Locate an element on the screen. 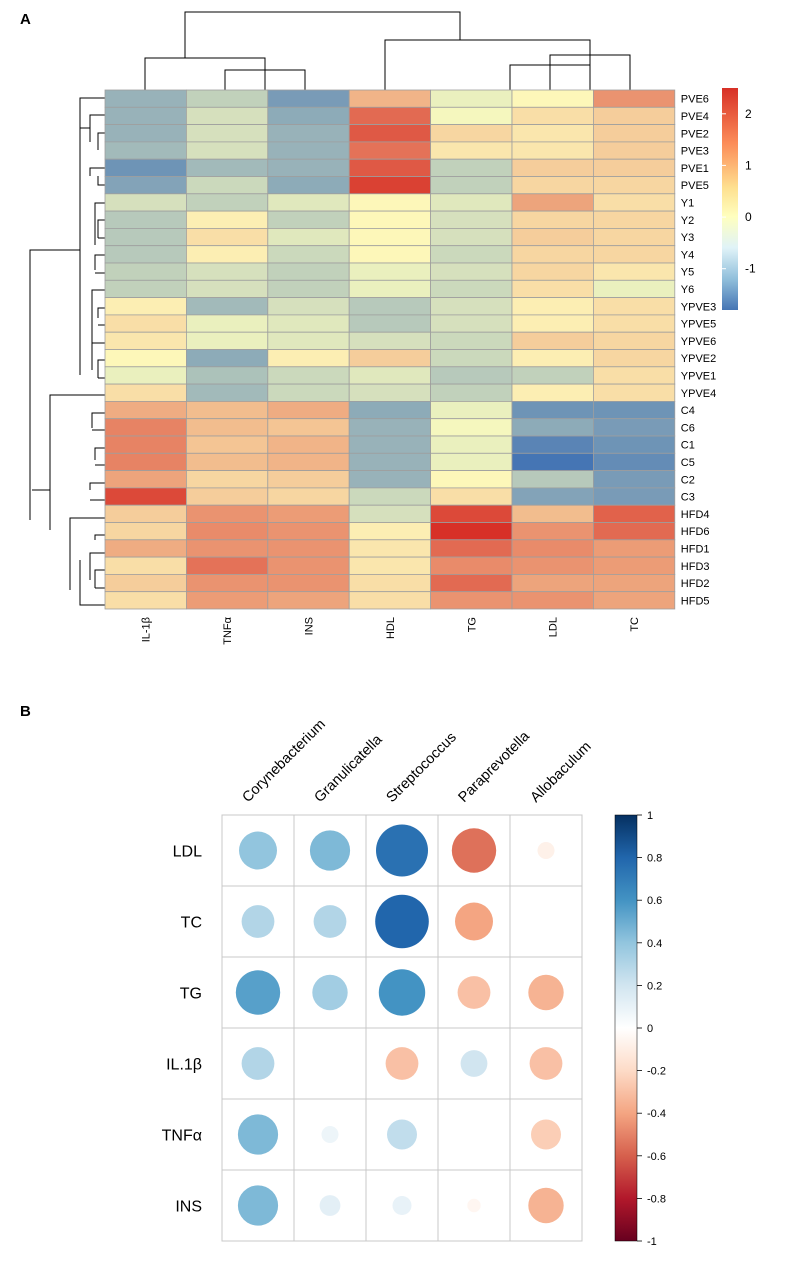 Image resolution: width=788 pixels, height=1272 pixels. legend-tick-label: -0.2 is located at coordinates (656, 1072).